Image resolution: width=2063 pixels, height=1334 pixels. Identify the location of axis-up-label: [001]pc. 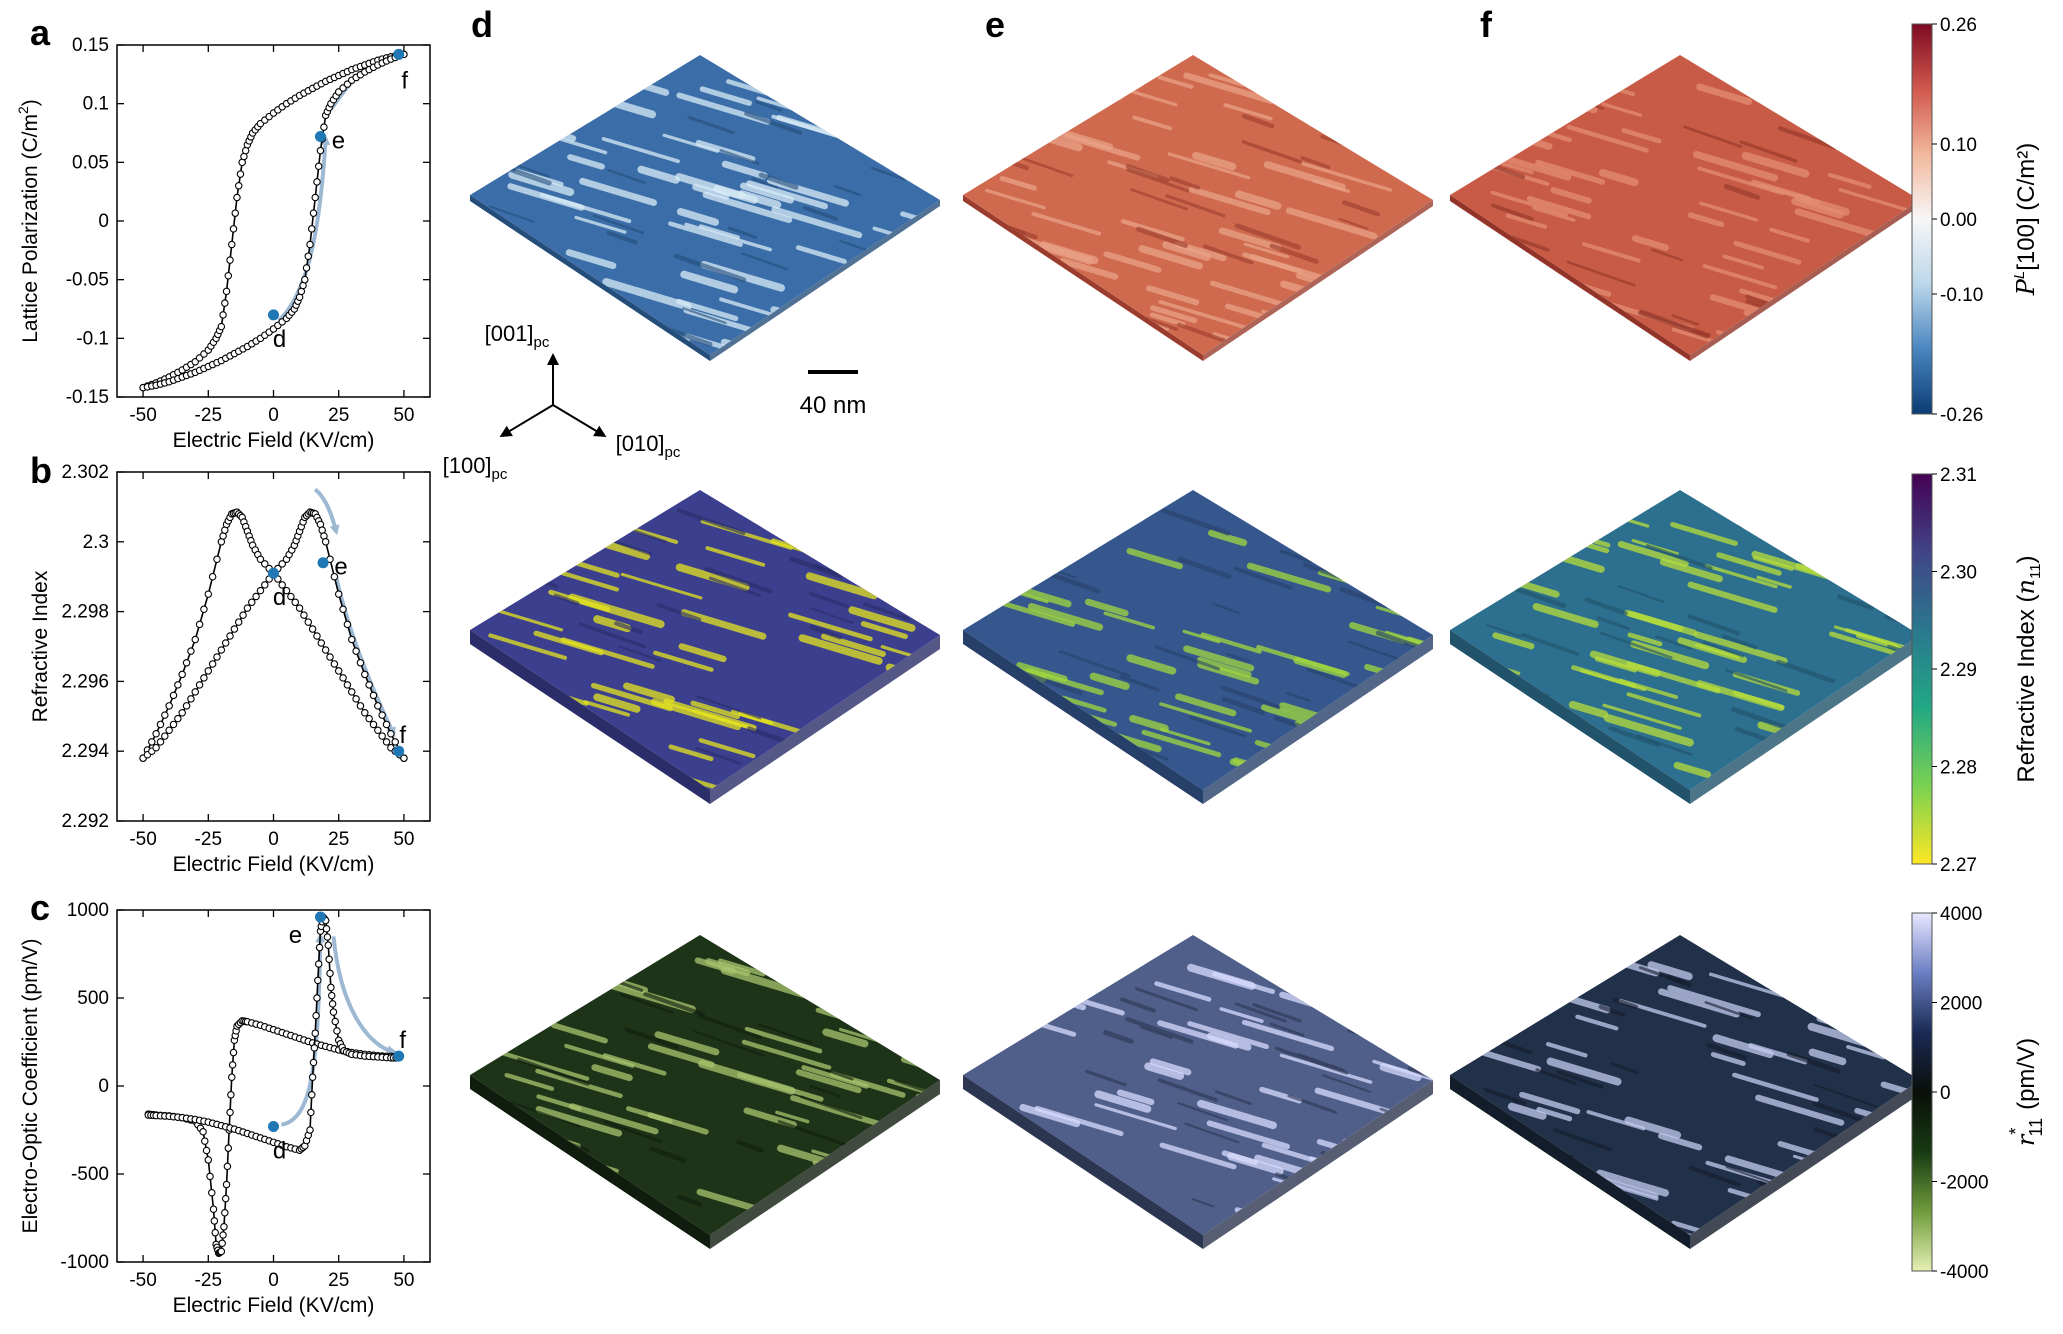
(517, 336).